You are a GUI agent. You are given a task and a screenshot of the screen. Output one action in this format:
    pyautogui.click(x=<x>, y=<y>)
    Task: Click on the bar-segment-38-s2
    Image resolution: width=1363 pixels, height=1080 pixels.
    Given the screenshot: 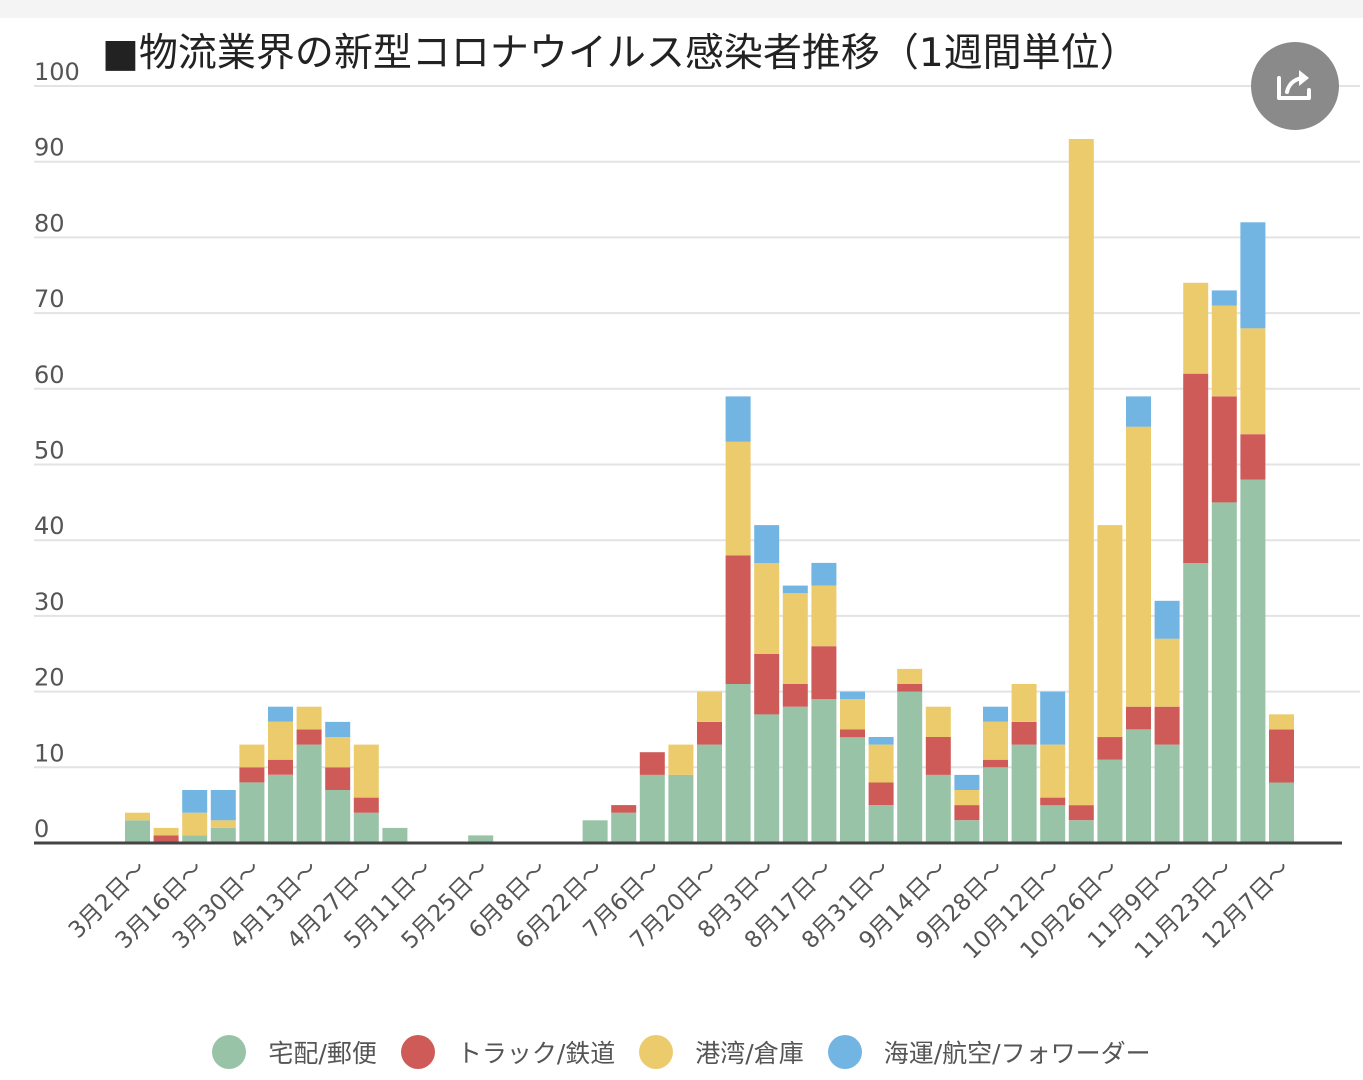 What is the action you would take?
    pyautogui.click(x=1224, y=351)
    